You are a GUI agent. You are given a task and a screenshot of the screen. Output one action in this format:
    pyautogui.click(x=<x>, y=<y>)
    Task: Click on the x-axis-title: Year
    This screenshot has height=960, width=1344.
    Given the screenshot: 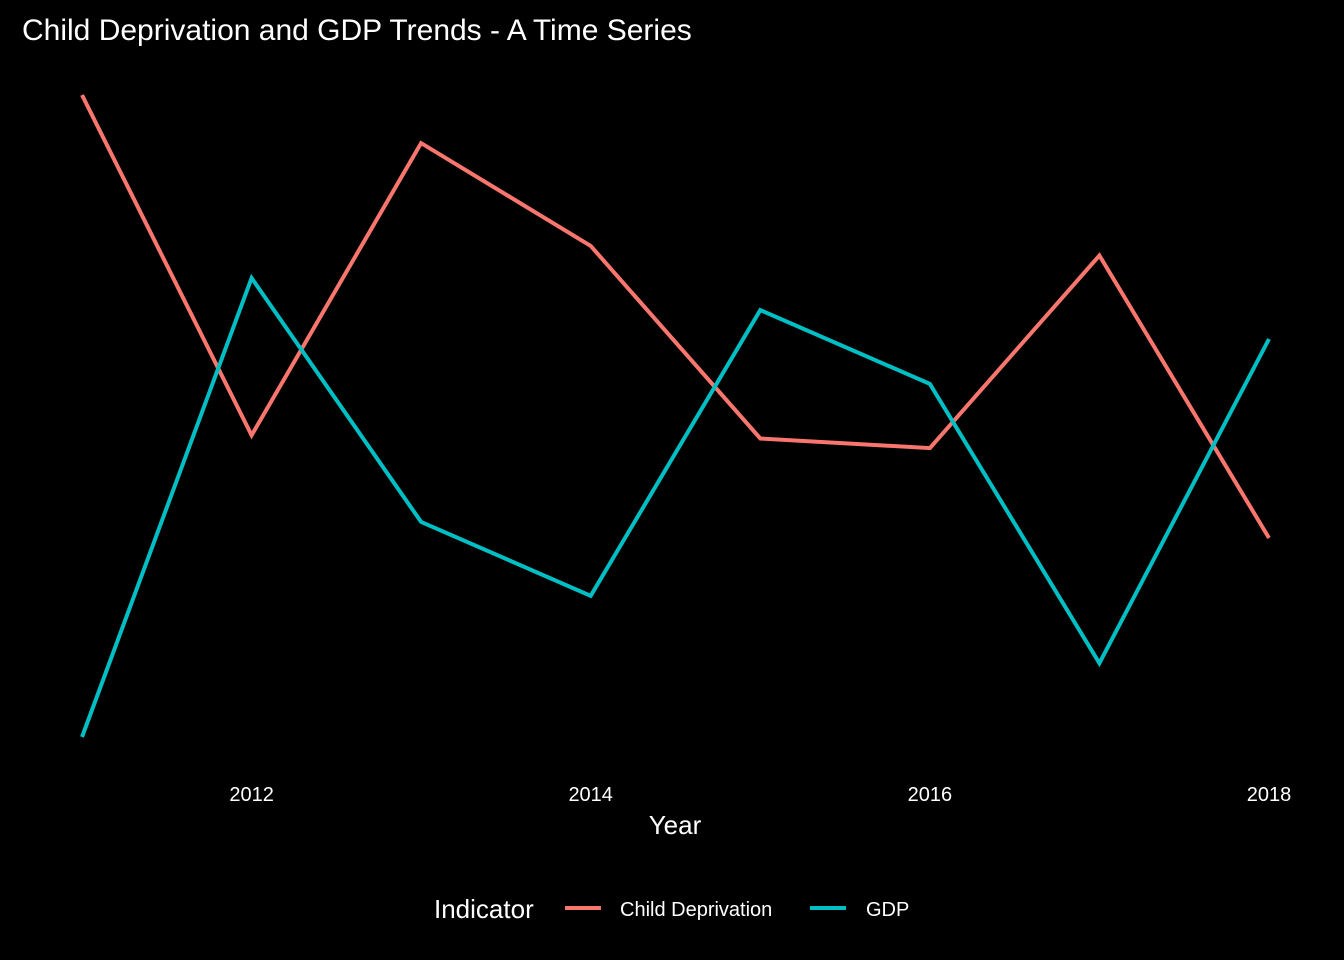 What is the action you would take?
    pyautogui.click(x=675, y=825)
    